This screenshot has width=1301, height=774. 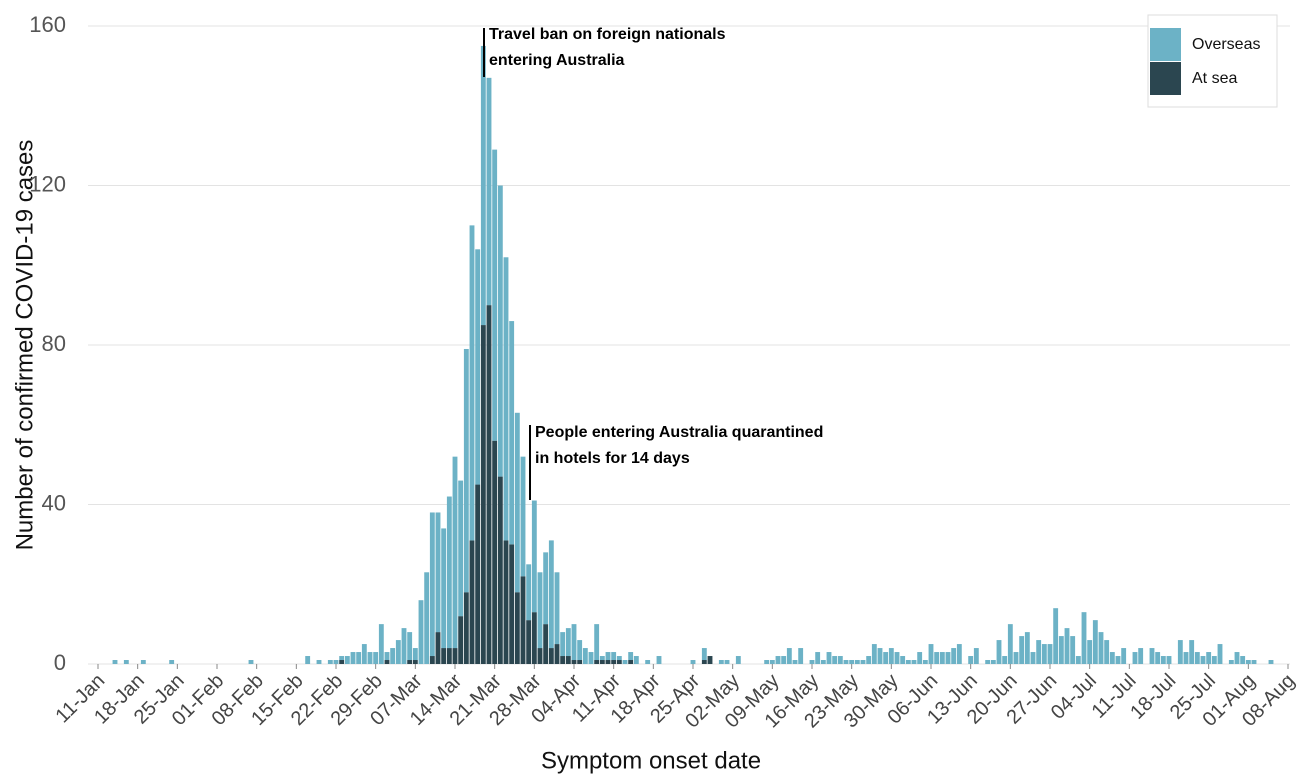 I want to click on legend-swatch, so click(x=1165, y=78).